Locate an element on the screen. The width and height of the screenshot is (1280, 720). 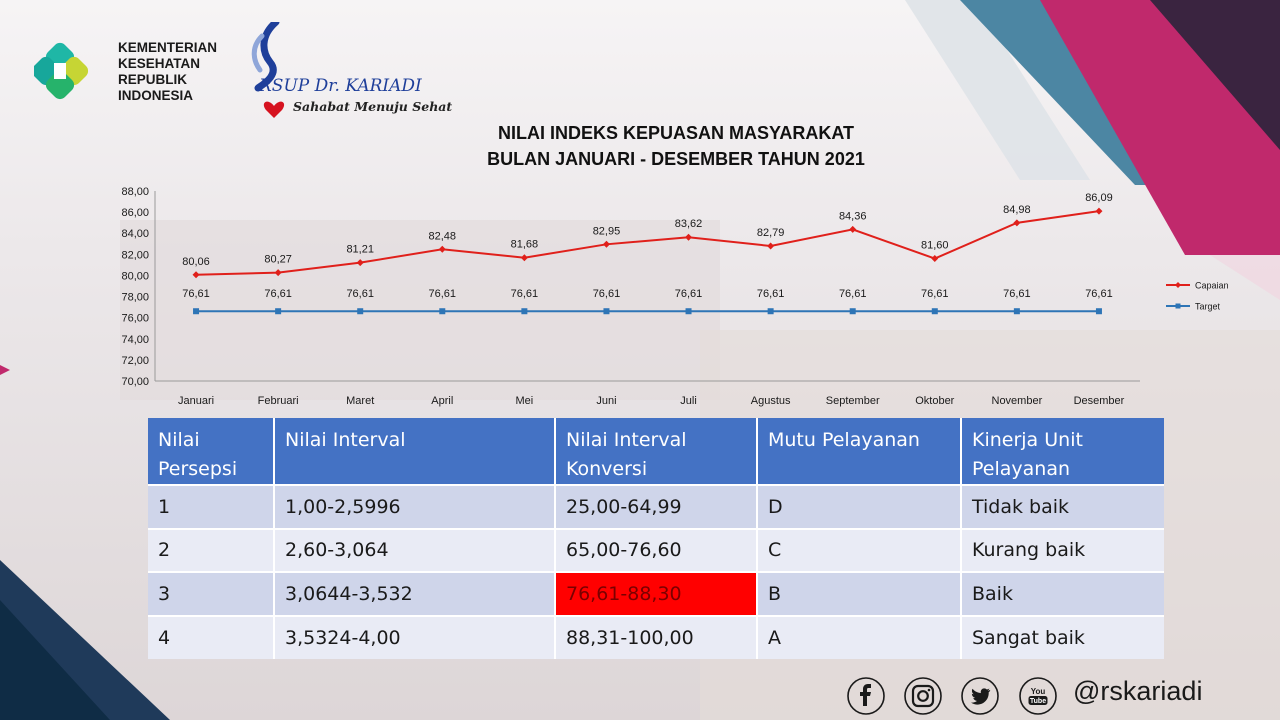
y-tick-label: 88,00 is located at coordinates (135, 192).